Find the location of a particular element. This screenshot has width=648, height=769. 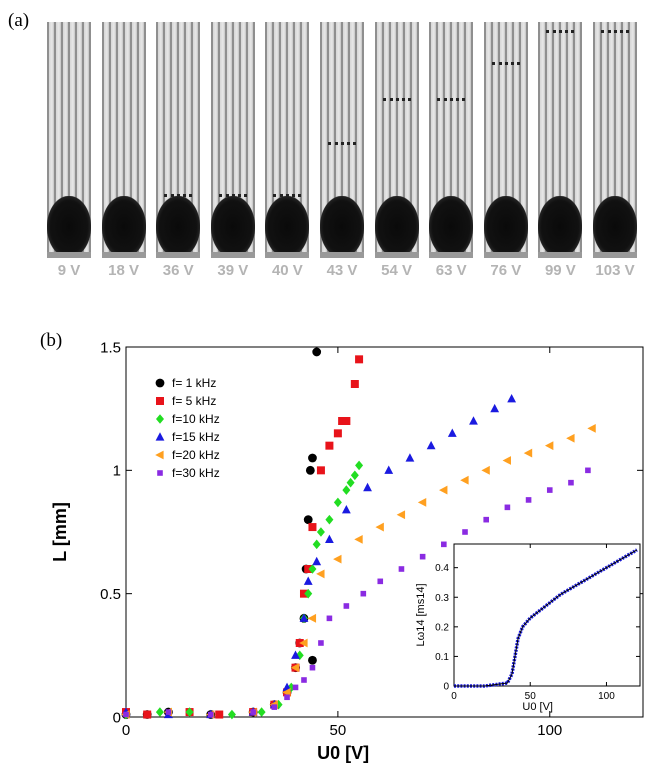

legend-entry: f= 1 kHz is located at coordinates (194, 383).